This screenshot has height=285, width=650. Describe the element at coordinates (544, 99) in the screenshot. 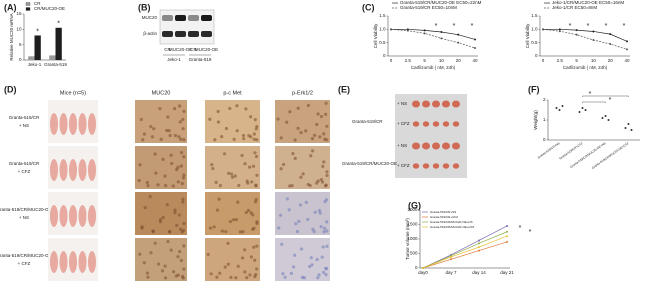

I see `y-tick-label: 2` at that location.